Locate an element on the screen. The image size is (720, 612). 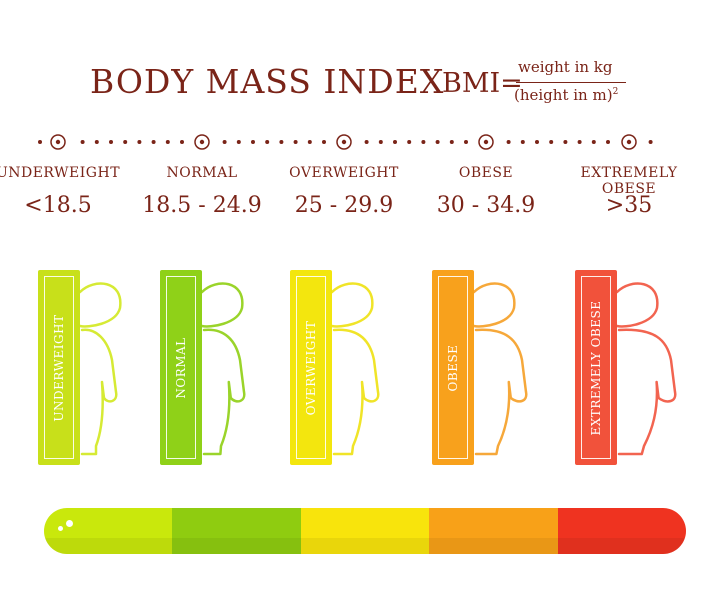
book-frame: OBESE is located at coordinates (453, 367).